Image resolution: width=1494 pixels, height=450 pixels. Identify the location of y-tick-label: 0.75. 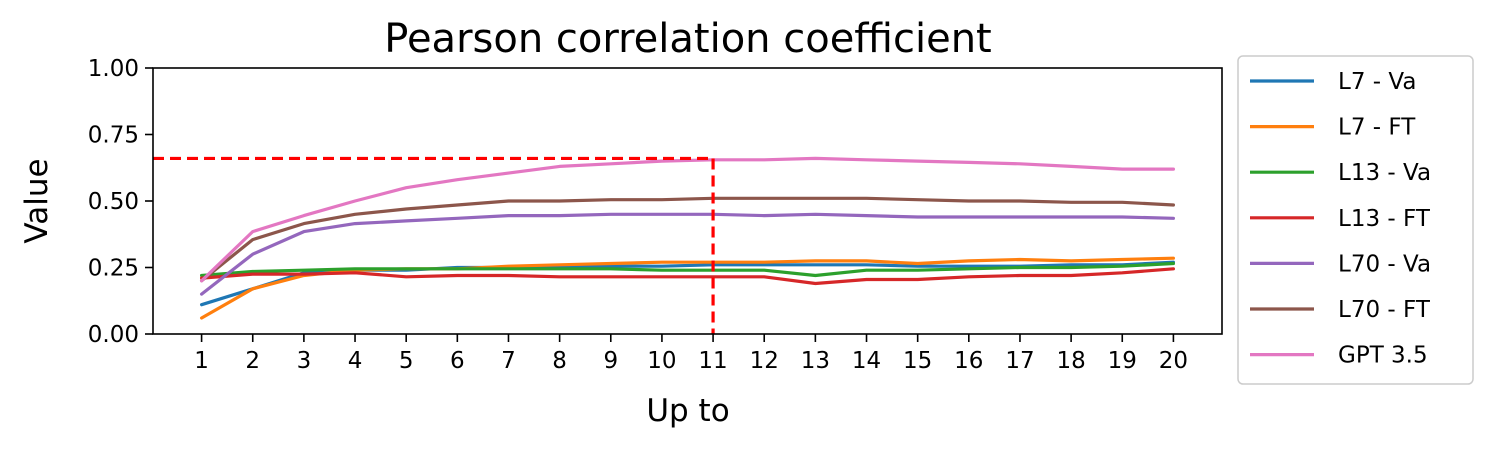
(113, 136).